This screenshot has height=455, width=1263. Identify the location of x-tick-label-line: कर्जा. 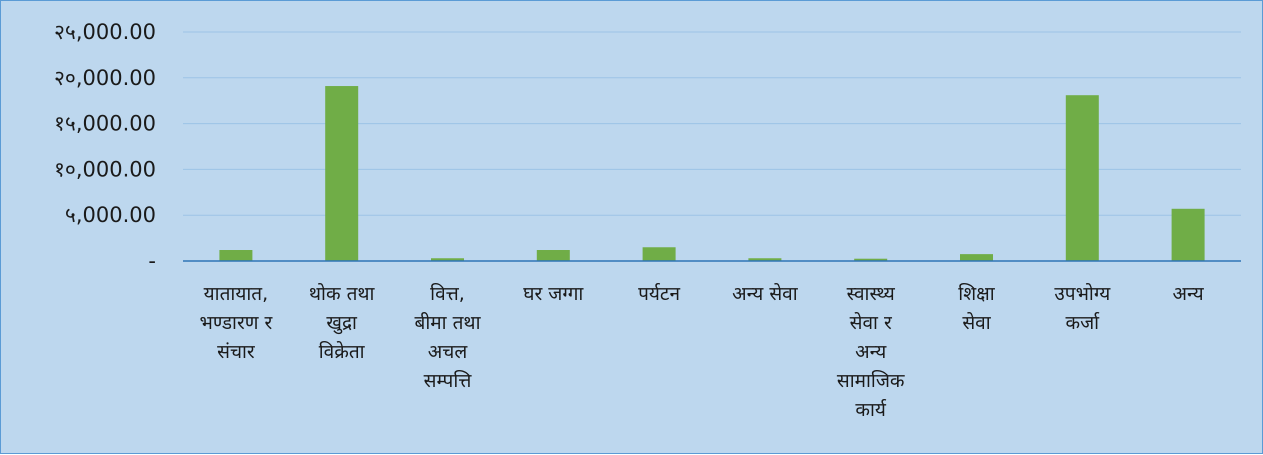
(1082, 322).